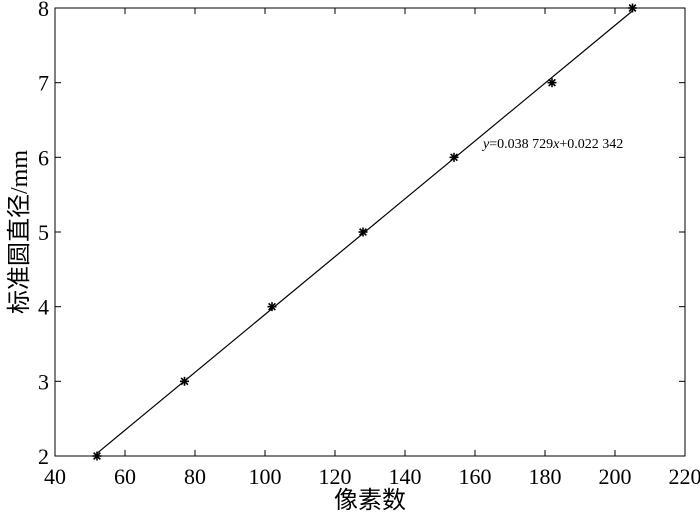 Image resolution: width=700 pixels, height=518 pixels. I want to click on y-tick-label-6: 8, so click(43, 10).